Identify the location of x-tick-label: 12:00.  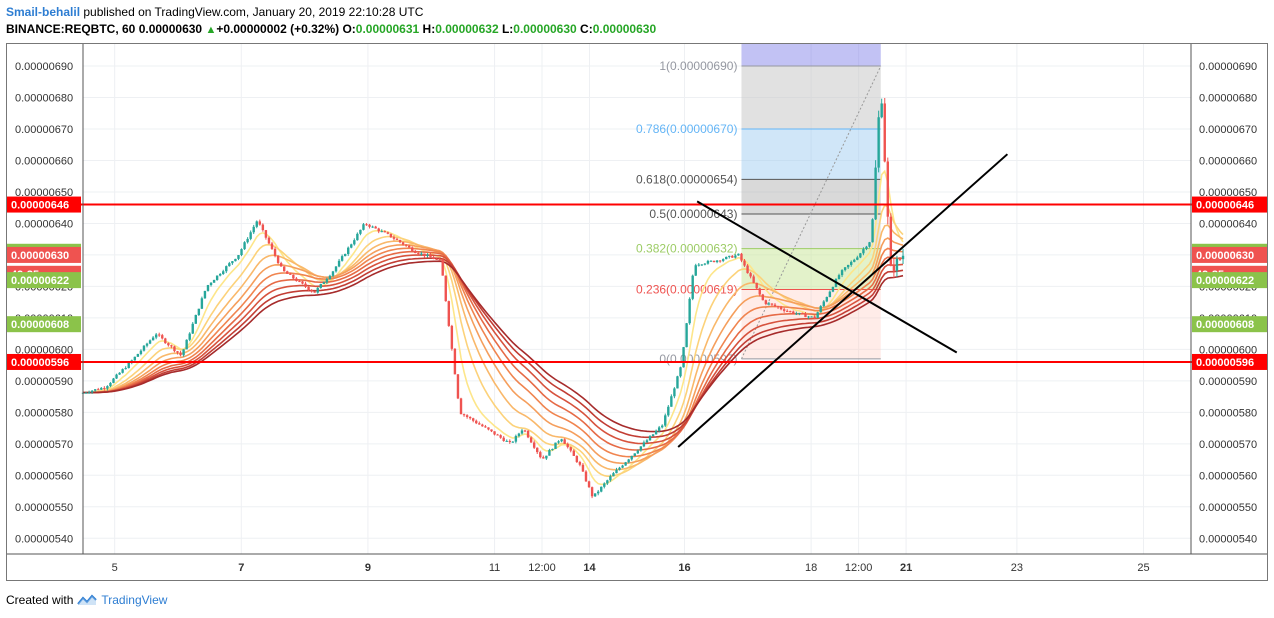
(542, 568).